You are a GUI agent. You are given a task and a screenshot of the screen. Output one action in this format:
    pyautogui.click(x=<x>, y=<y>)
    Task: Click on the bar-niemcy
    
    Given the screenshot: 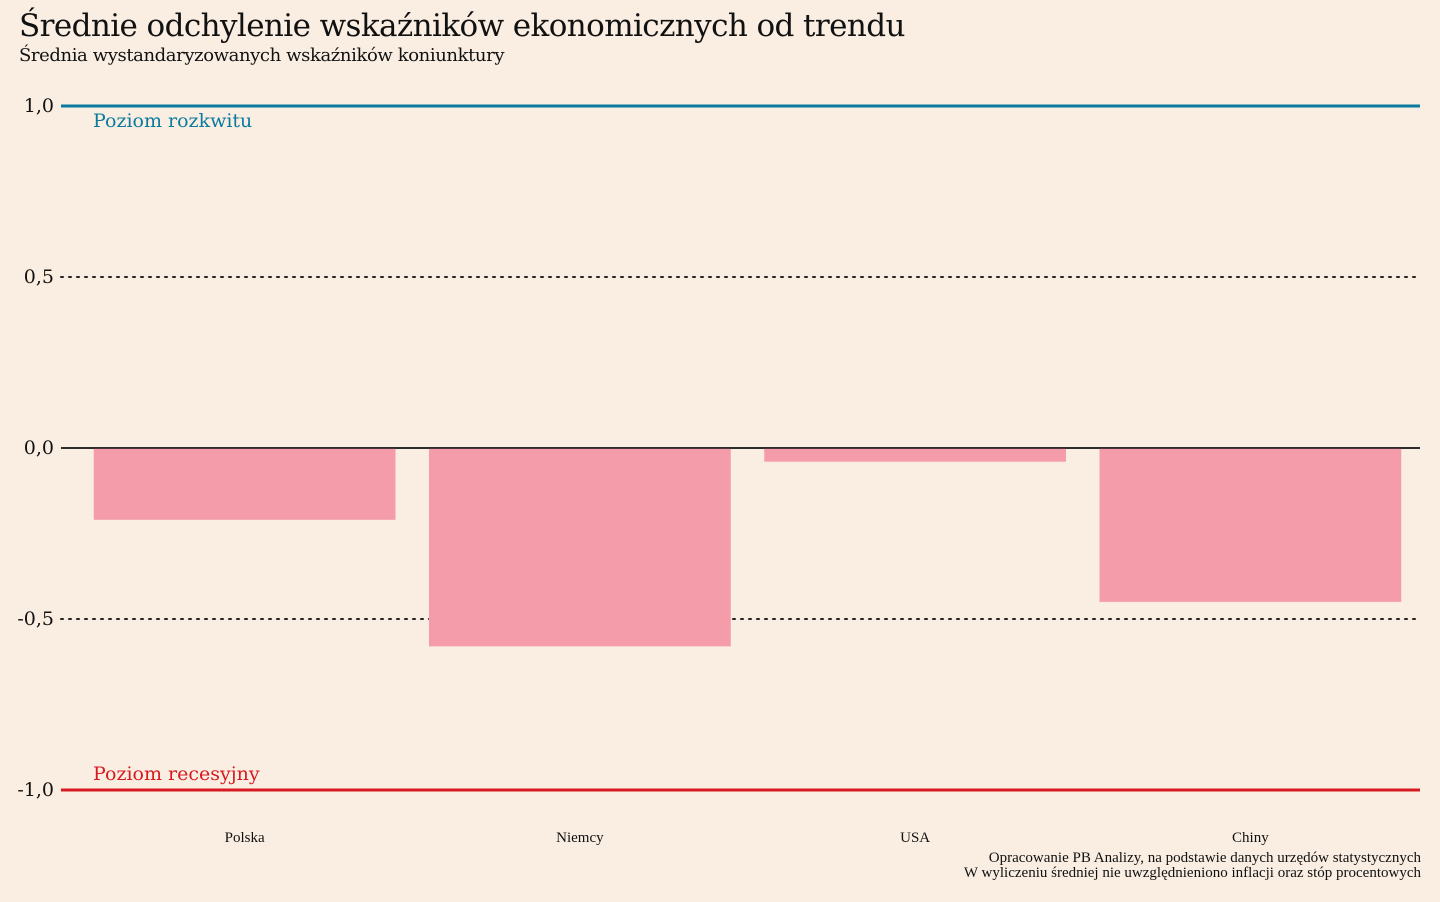 What is the action you would take?
    pyautogui.click(x=580, y=547)
    